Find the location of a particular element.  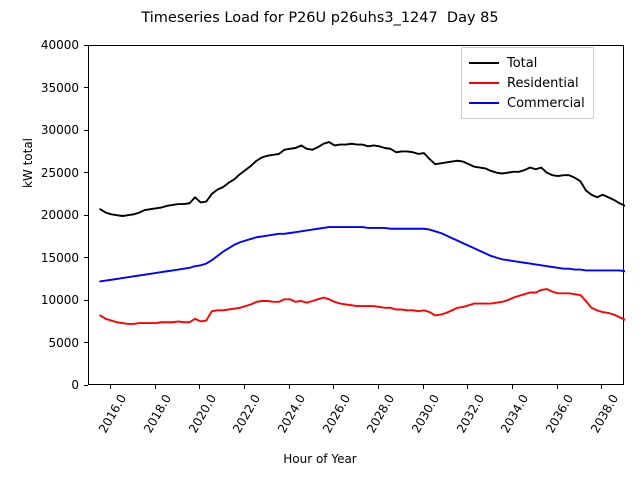

y-tick-label: 20000 is located at coordinates (59, 215).